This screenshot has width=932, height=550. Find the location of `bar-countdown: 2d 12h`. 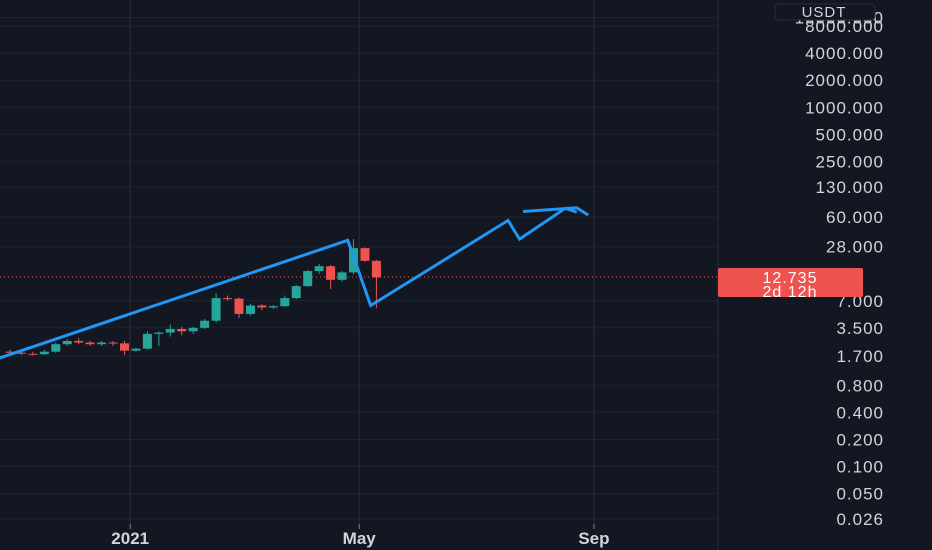

bar-countdown: 2d 12h is located at coordinates (790, 292).